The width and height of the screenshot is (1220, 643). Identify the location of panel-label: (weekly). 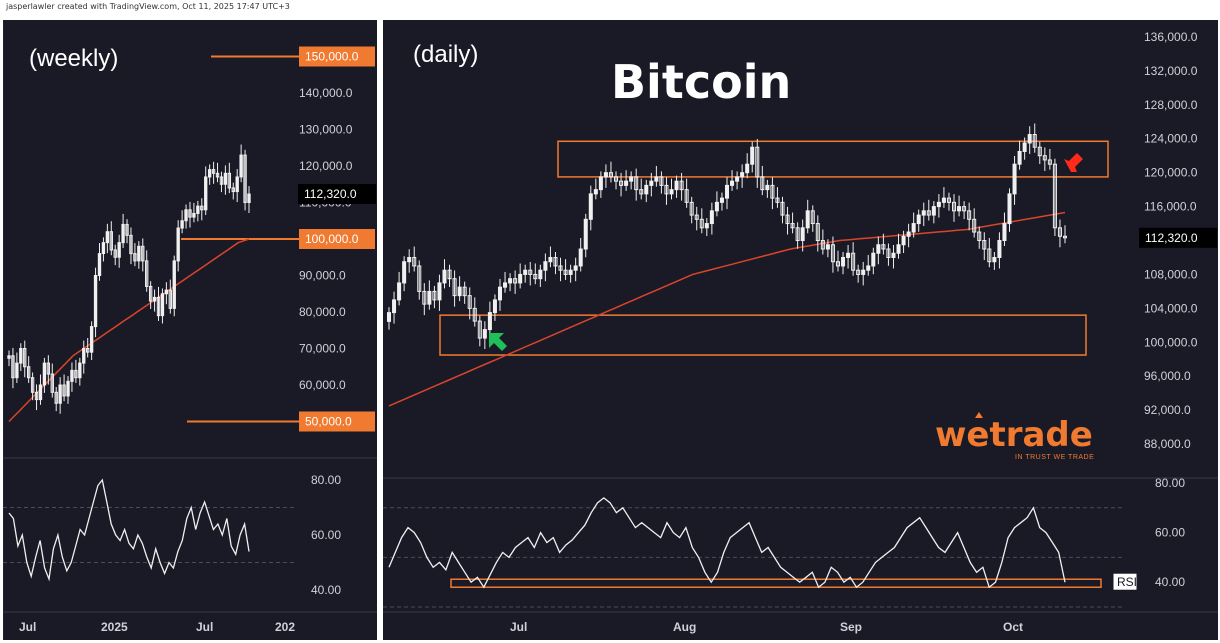
(73, 58).